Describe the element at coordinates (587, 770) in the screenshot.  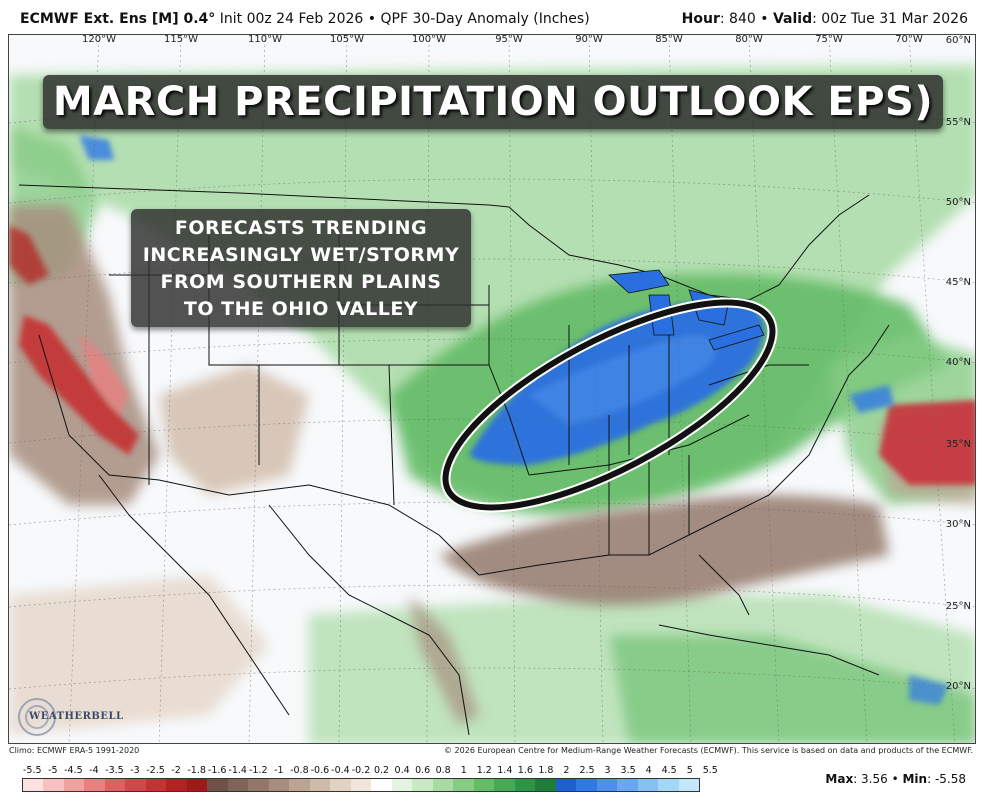
I see `legend-label: 2.5` at that location.